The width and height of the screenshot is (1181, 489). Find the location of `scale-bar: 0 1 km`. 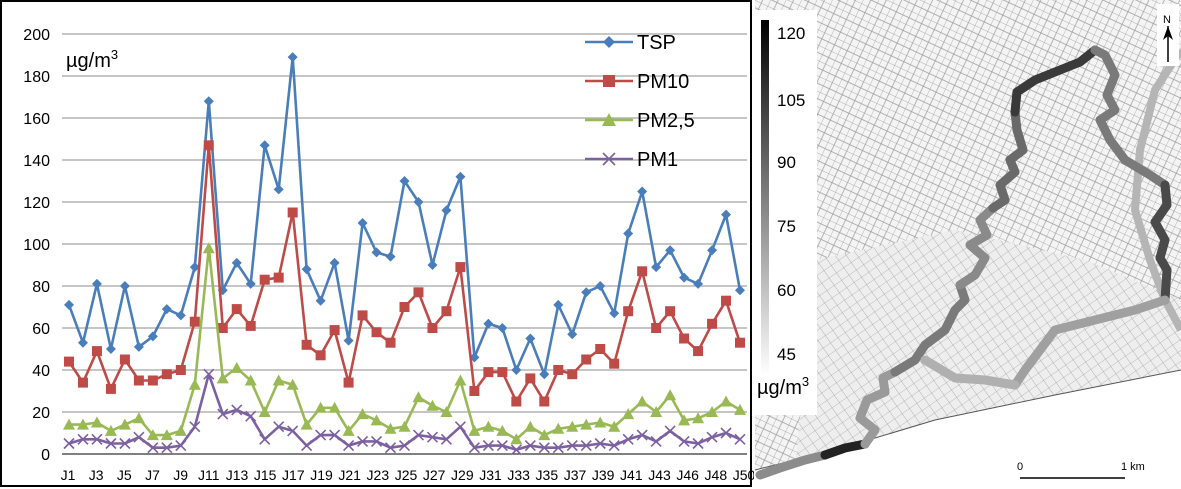

scale-bar: 0 1 km is located at coordinates (1087, 471).